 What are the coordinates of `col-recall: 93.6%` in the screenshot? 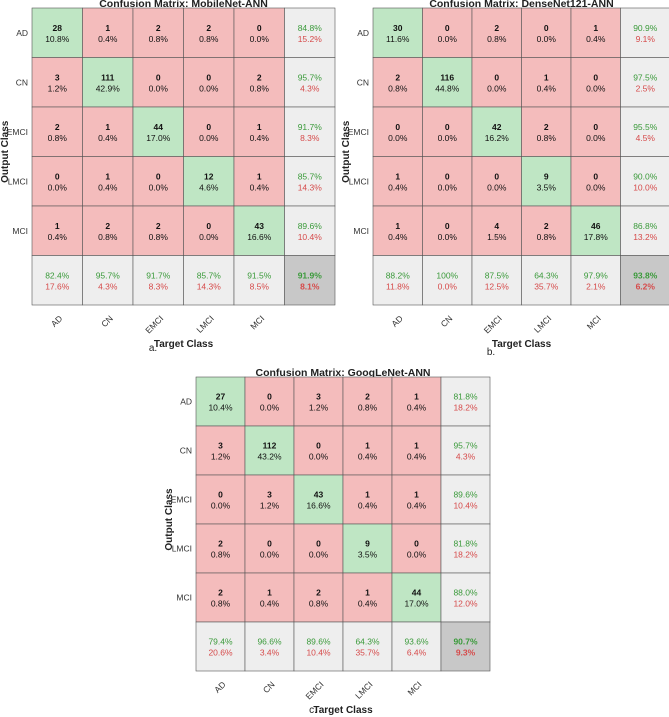 It's located at (416, 642).